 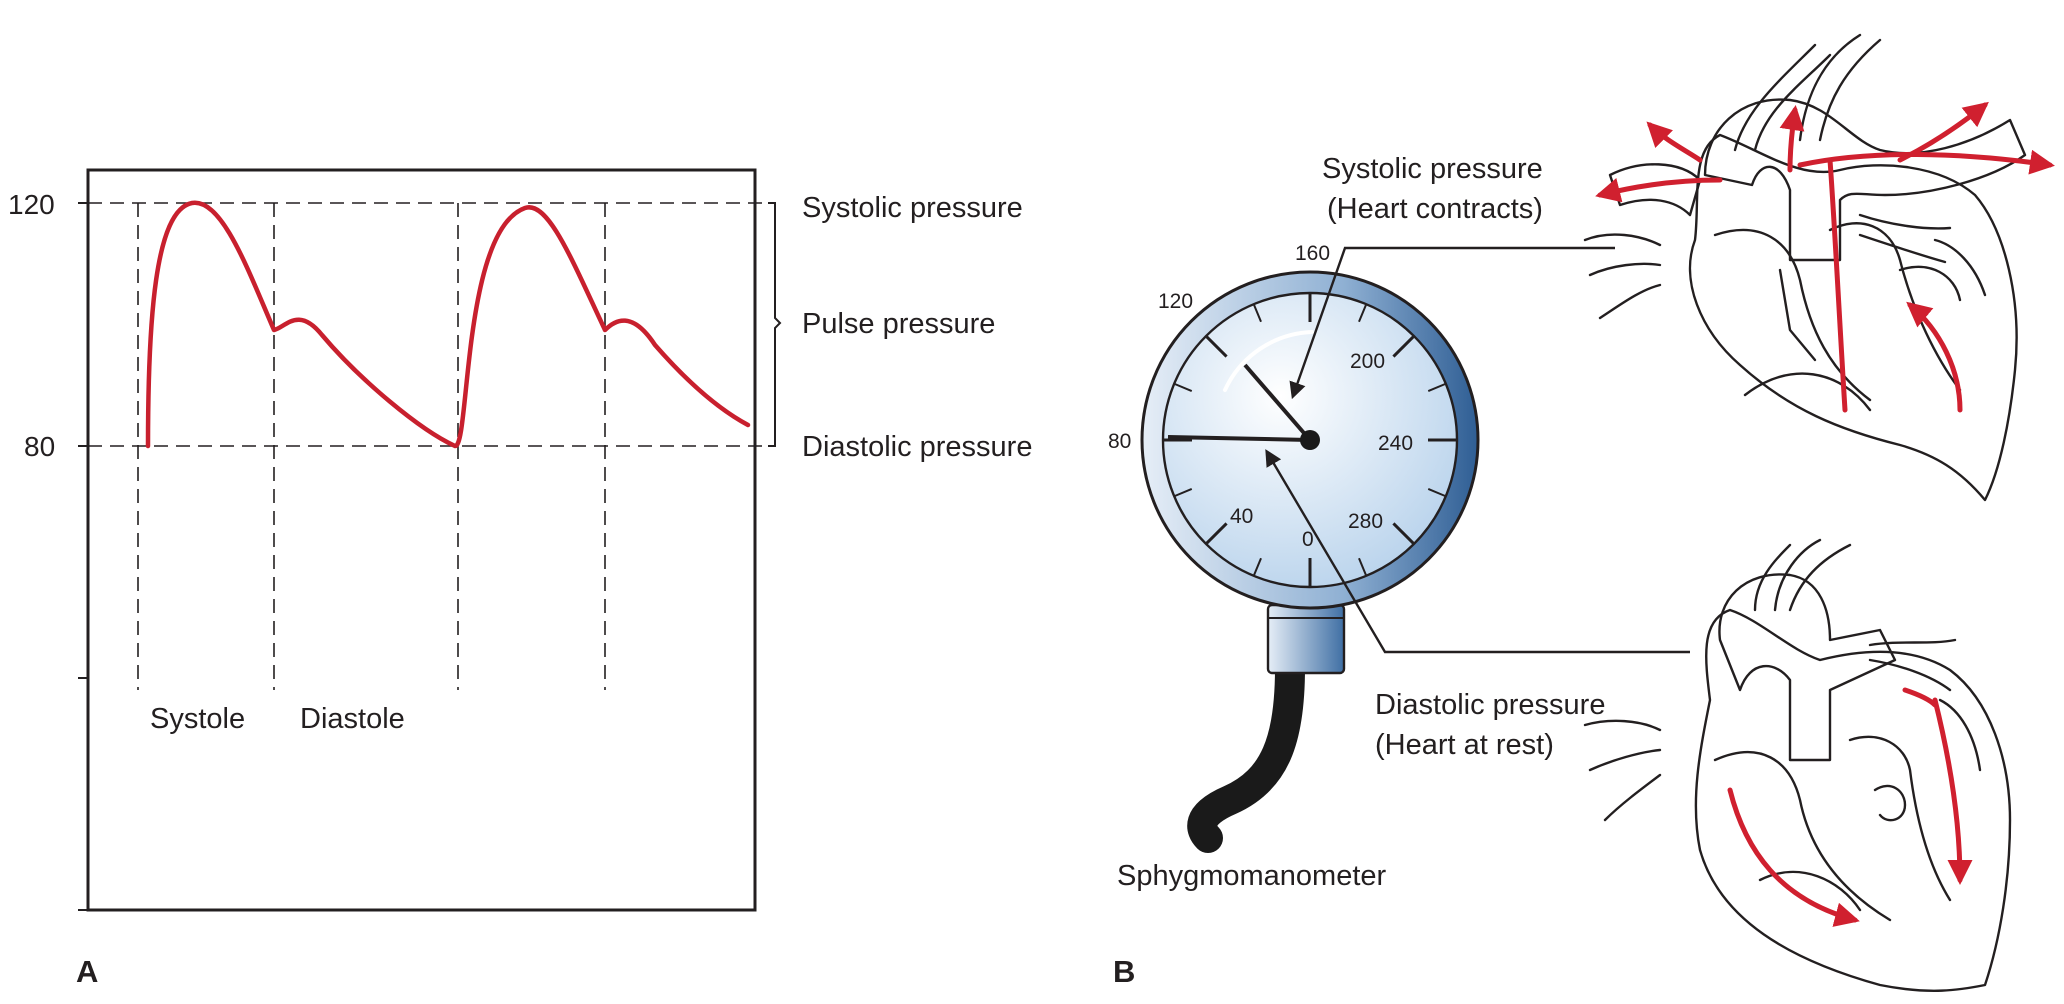 What do you see at coordinates (1365, 521) in the screenshot?
I see `gauge-label-280: 280` at bounding box center [1365, 521].